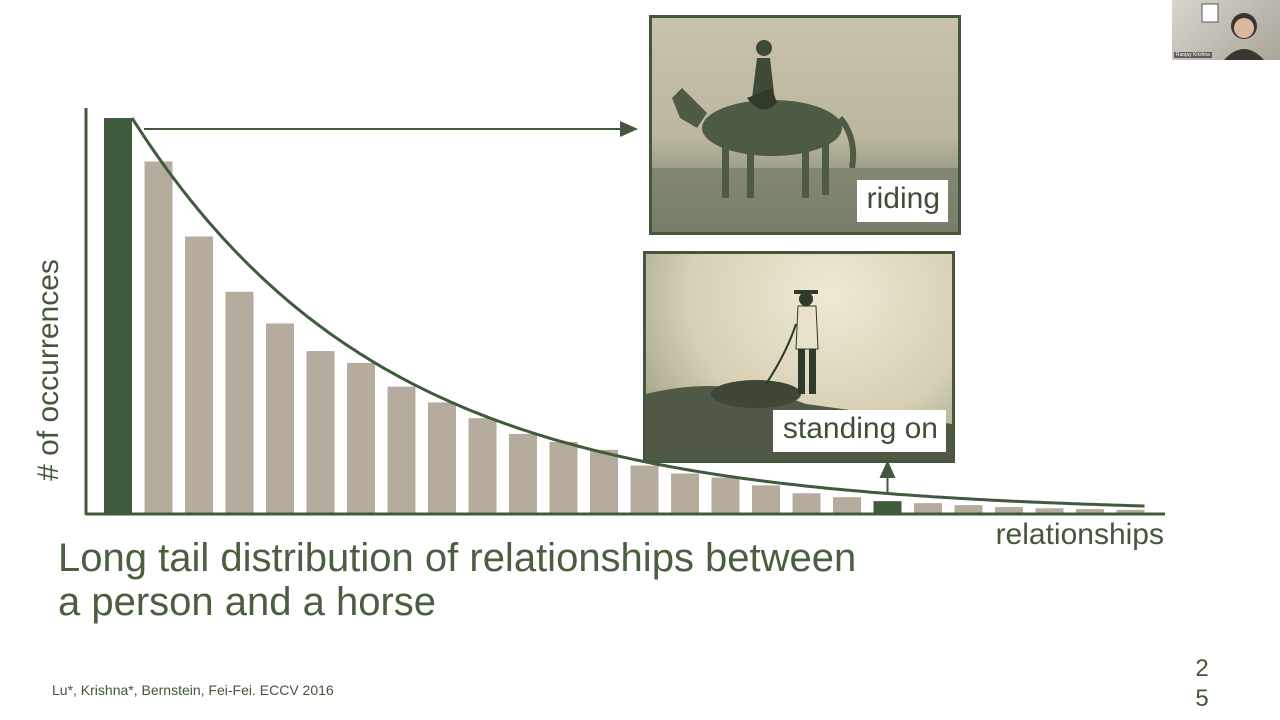 This screenshot has height=720, width=1280. I want to click on webcam-name-label: Ranjay Krishna, so click(1193, 55).